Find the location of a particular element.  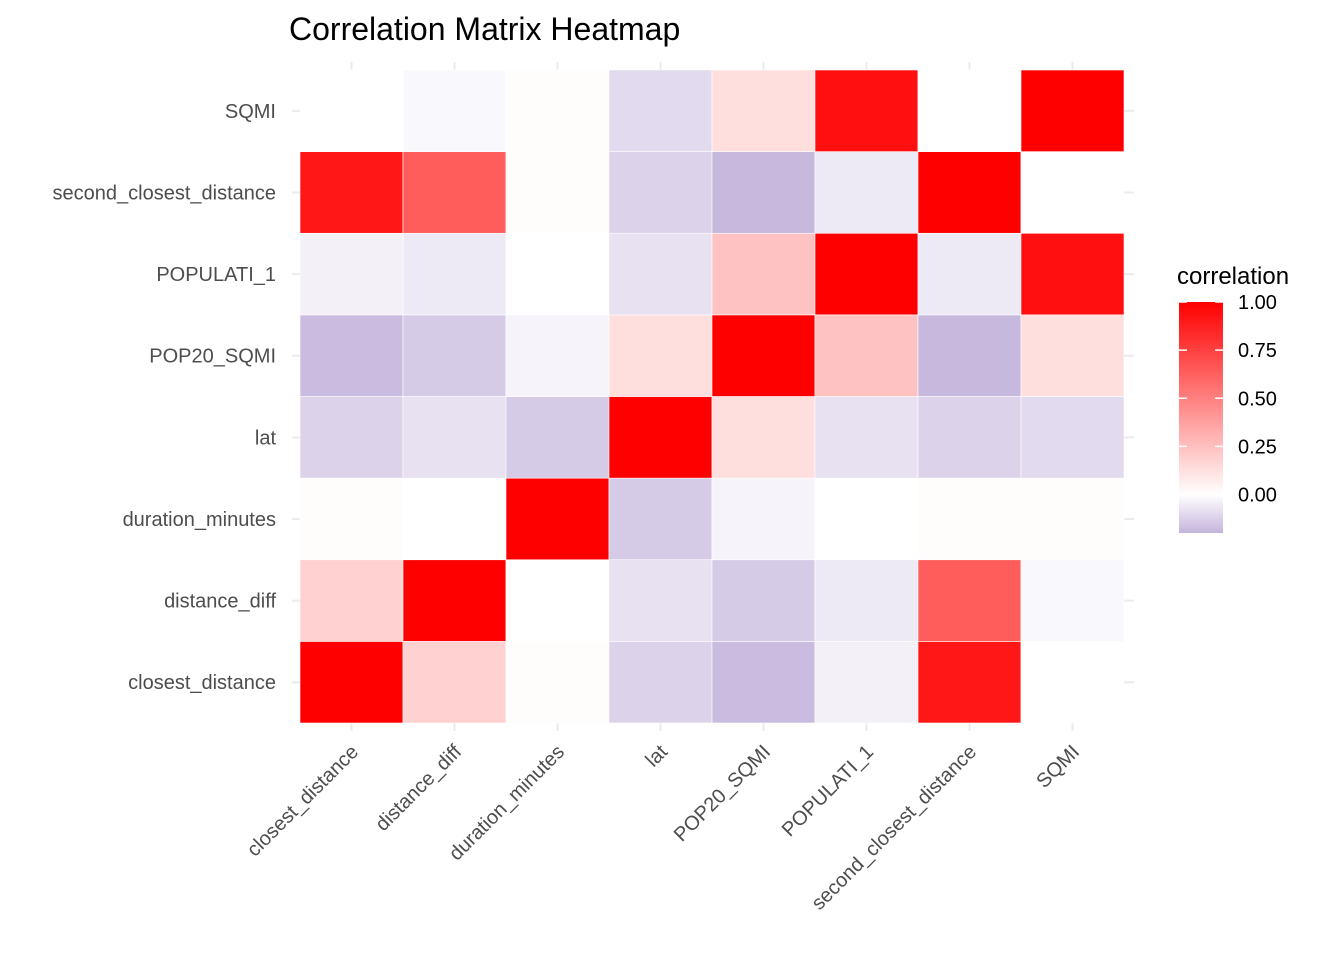

legend-tick-label: 0.25 is located at coordinates (1257, 447).